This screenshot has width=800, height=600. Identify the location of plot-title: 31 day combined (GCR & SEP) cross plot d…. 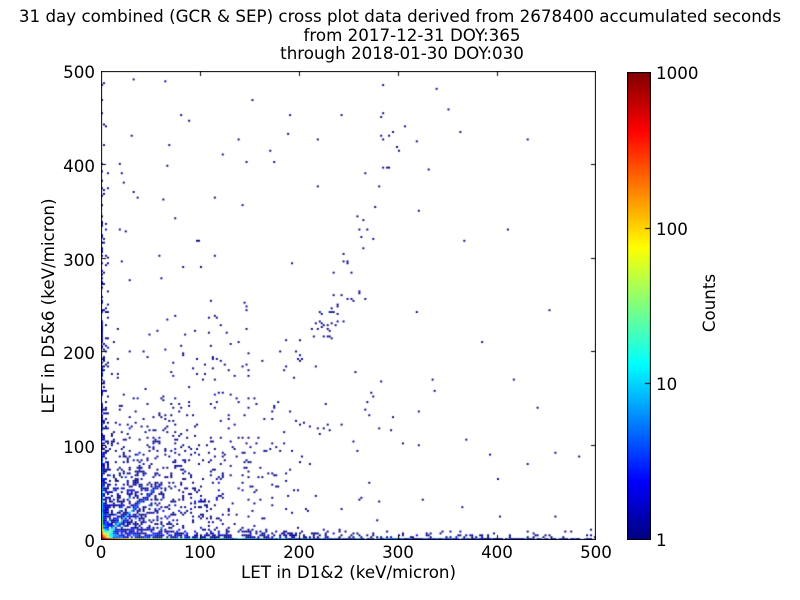
(400, 35).